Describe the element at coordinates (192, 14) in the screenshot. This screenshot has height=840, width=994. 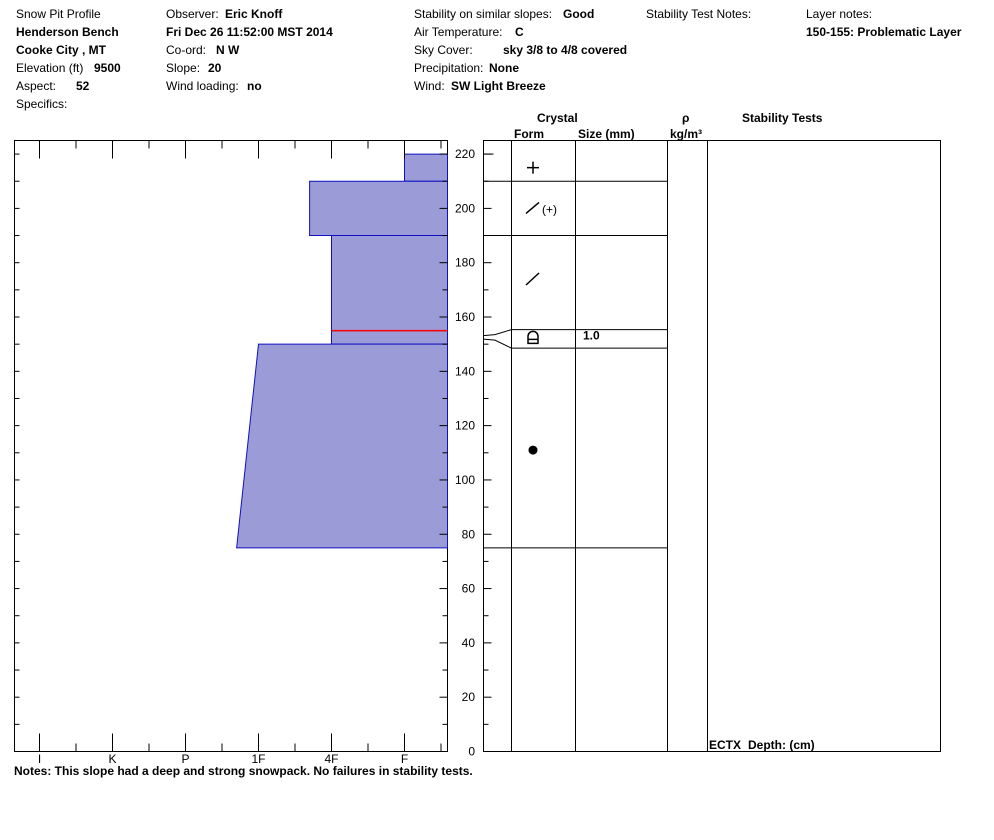
I see `observer-label: Observer:` at that location.